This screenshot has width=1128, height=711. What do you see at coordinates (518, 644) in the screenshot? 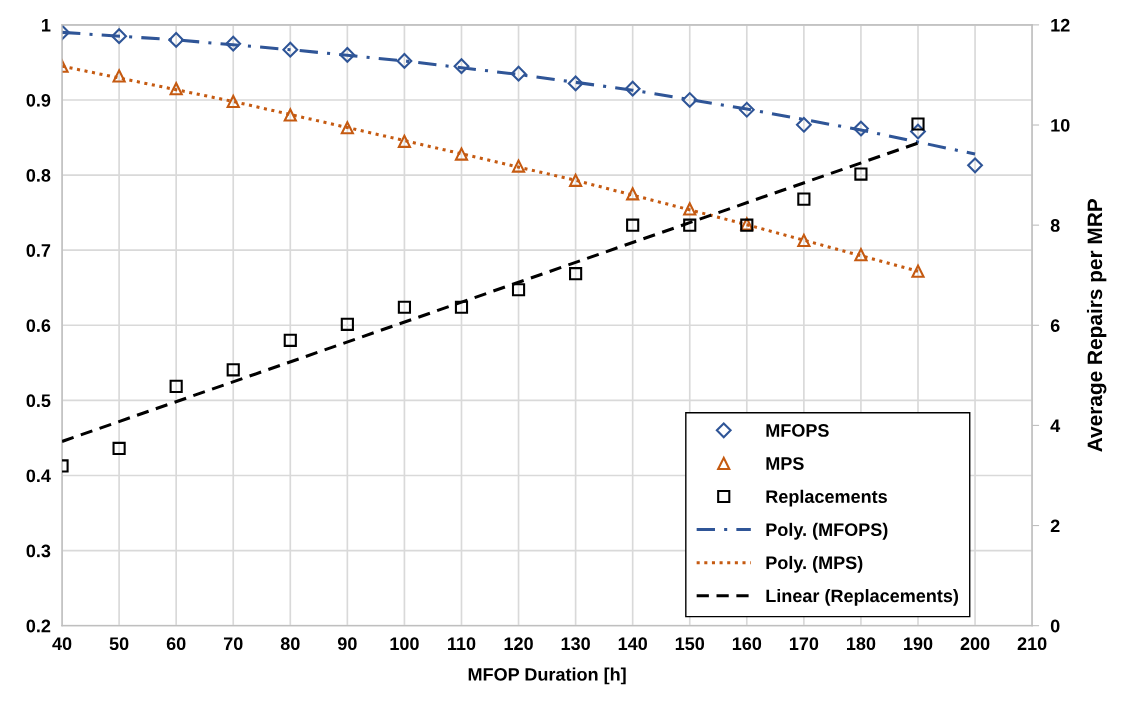
I see `x-tick-label: 120` at bounding box center [518, 644].